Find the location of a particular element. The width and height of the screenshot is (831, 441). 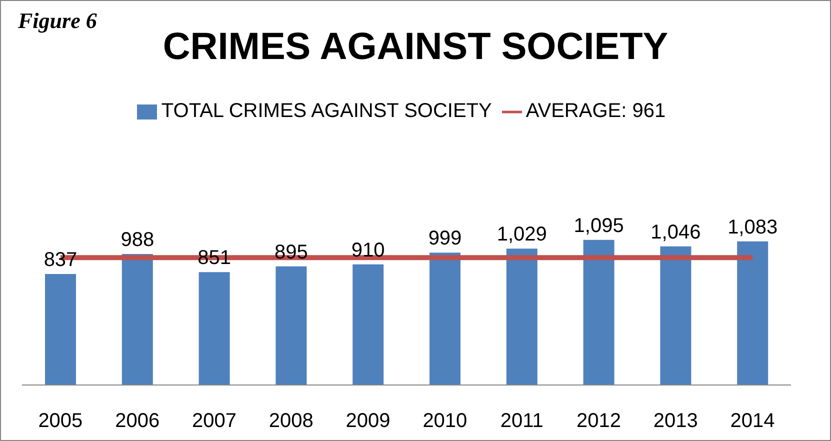

data-label: 1,046 is located at coordinates (675, 232).